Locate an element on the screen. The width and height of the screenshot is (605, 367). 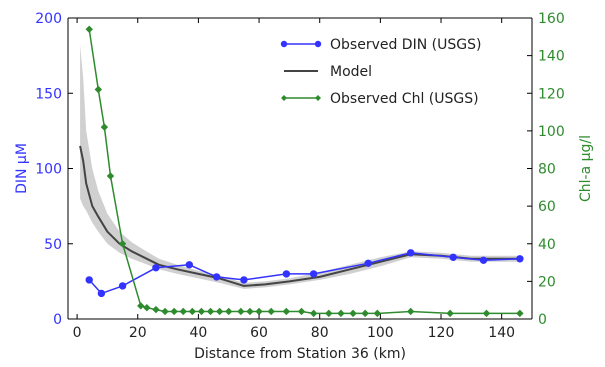
left-y-tick-label: 50 is located at coordinates (53, 245).